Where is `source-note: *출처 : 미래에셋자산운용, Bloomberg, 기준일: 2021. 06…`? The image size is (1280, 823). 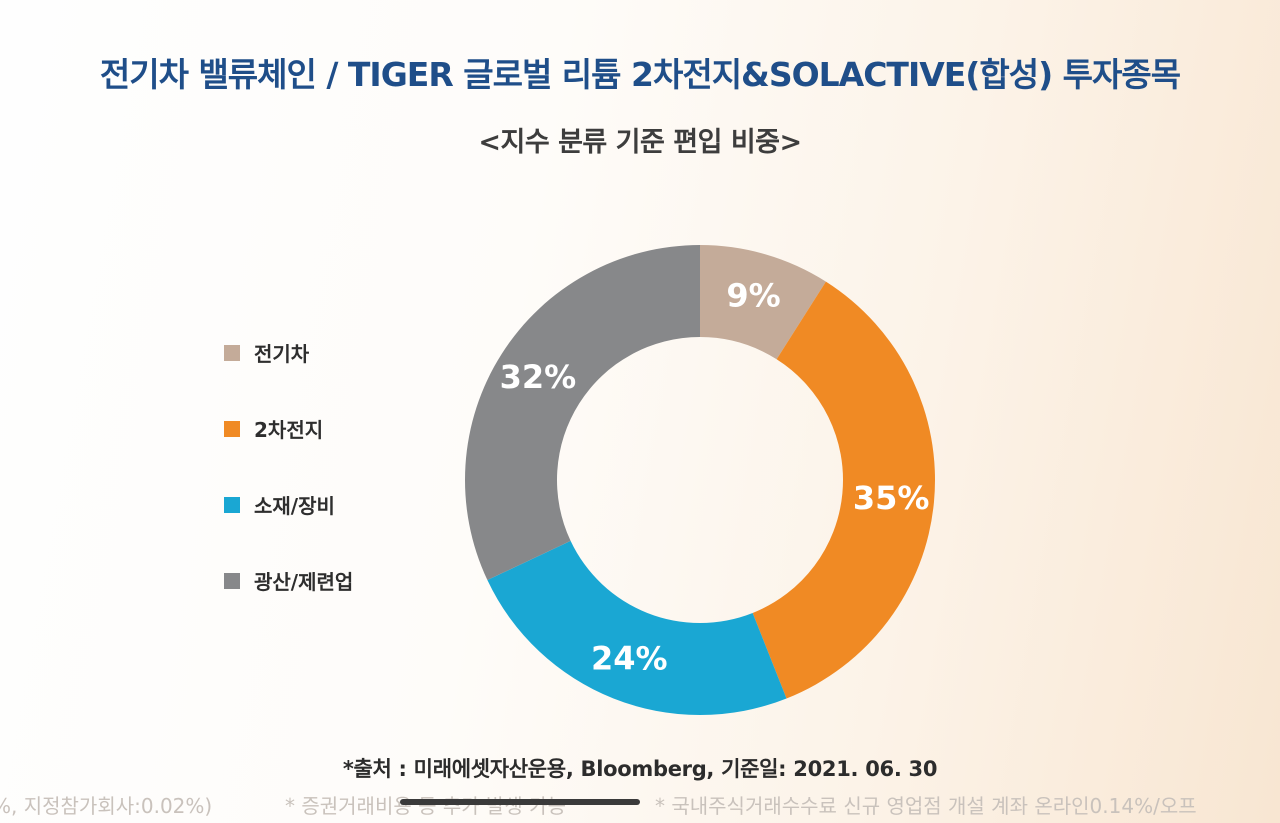
source-note: *출처 : 미래에셋자산운용, Bloomberg, 기준일: 2021. 06… is located at coordinates (640, 769).